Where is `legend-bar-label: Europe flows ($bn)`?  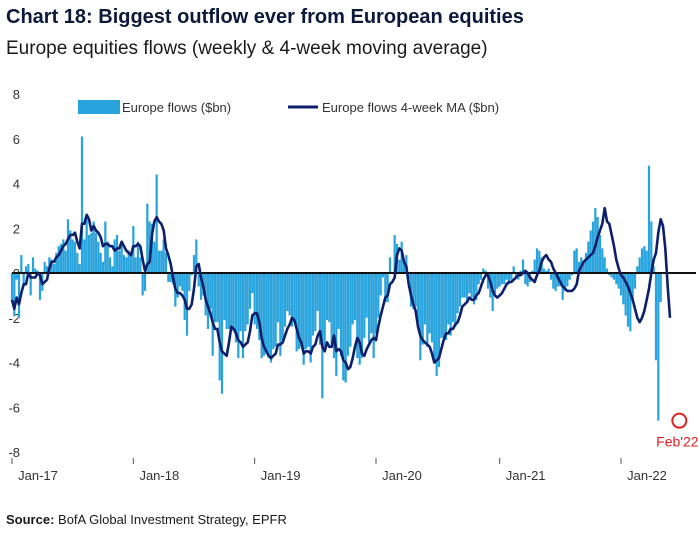 legend-bar-label: Europe flows ($bn) is located at coordinates (176, 107).